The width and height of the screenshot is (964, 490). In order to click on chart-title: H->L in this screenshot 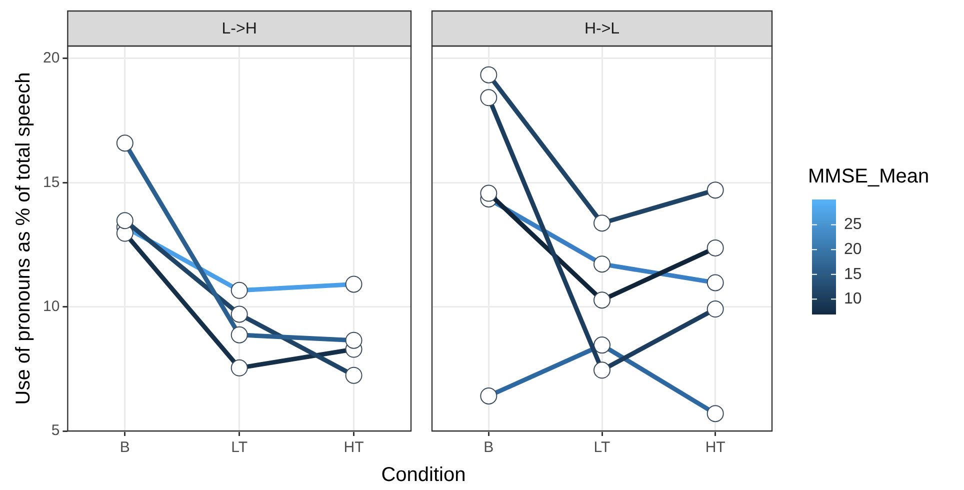, I will do `click(602, 29)`.